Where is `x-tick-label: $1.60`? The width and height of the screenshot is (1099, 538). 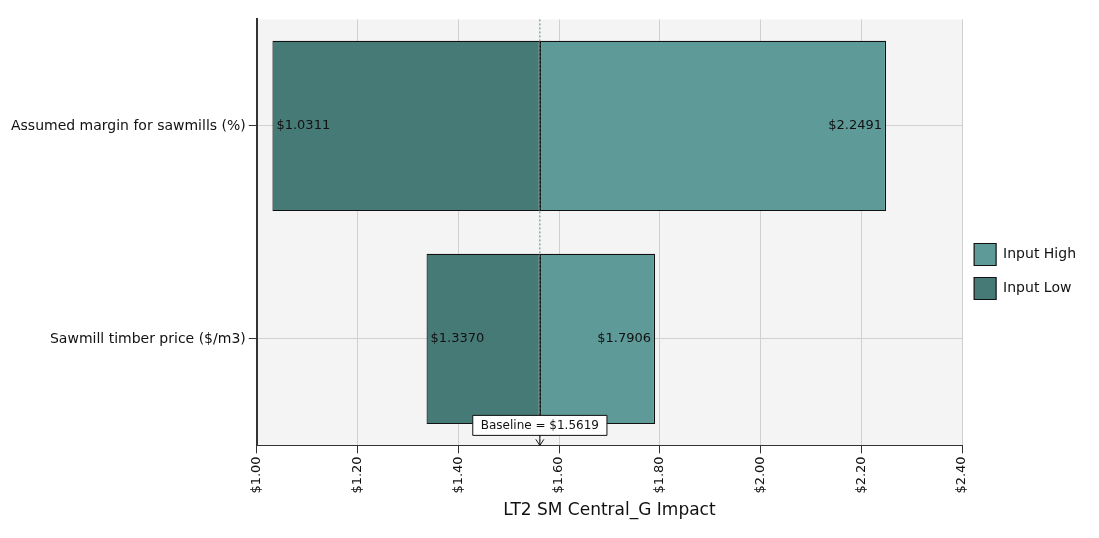 x-tick-label: $1.60 is located at coordinates (558, 475).